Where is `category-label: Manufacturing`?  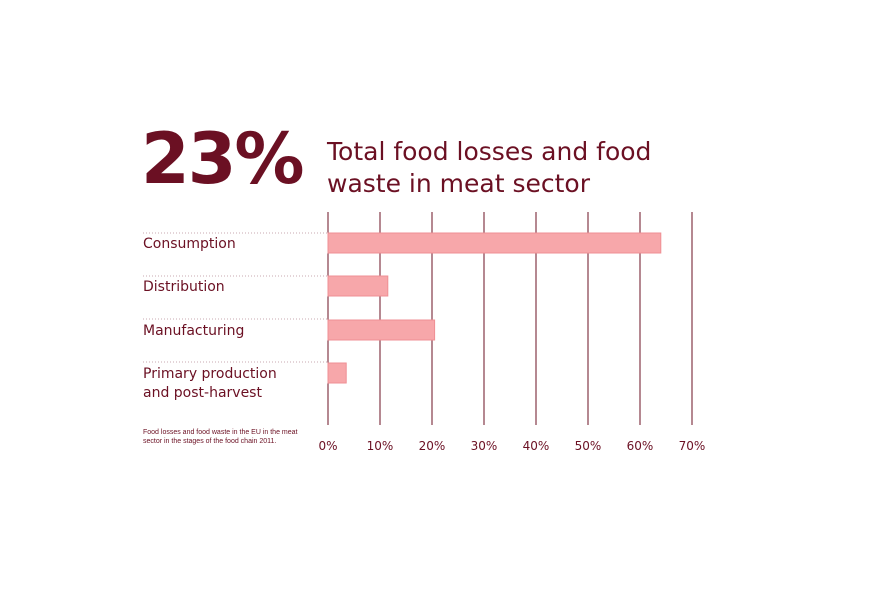
category-label: Manufacturing is located at coordinates (193, 331).